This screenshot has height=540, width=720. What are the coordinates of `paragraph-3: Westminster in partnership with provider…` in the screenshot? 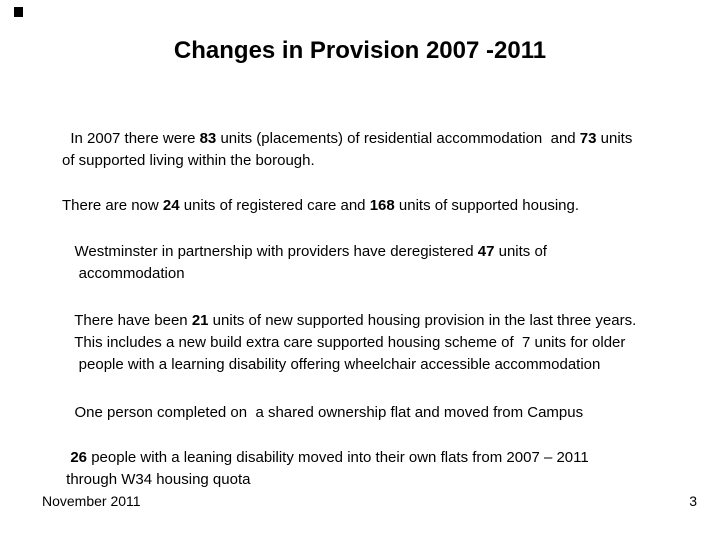 It's located at (304, 263).